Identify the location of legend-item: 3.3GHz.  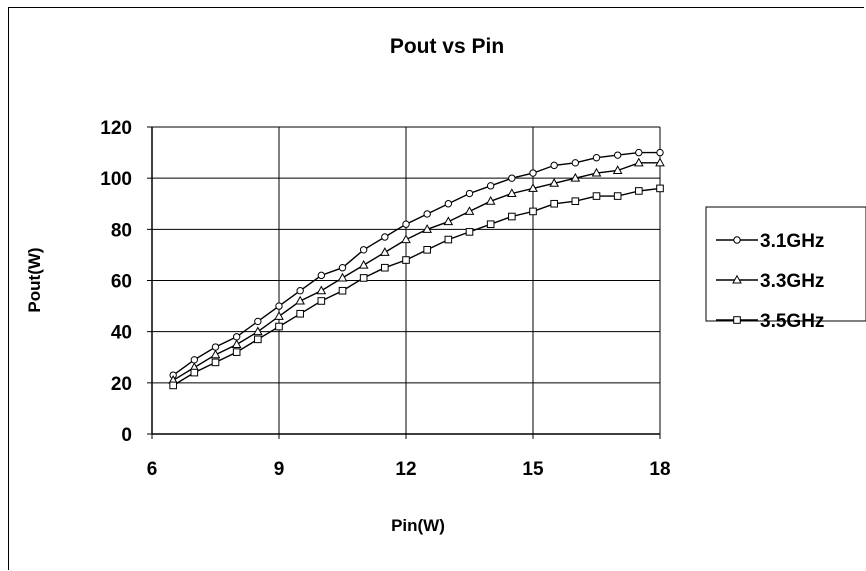
(770, 281).